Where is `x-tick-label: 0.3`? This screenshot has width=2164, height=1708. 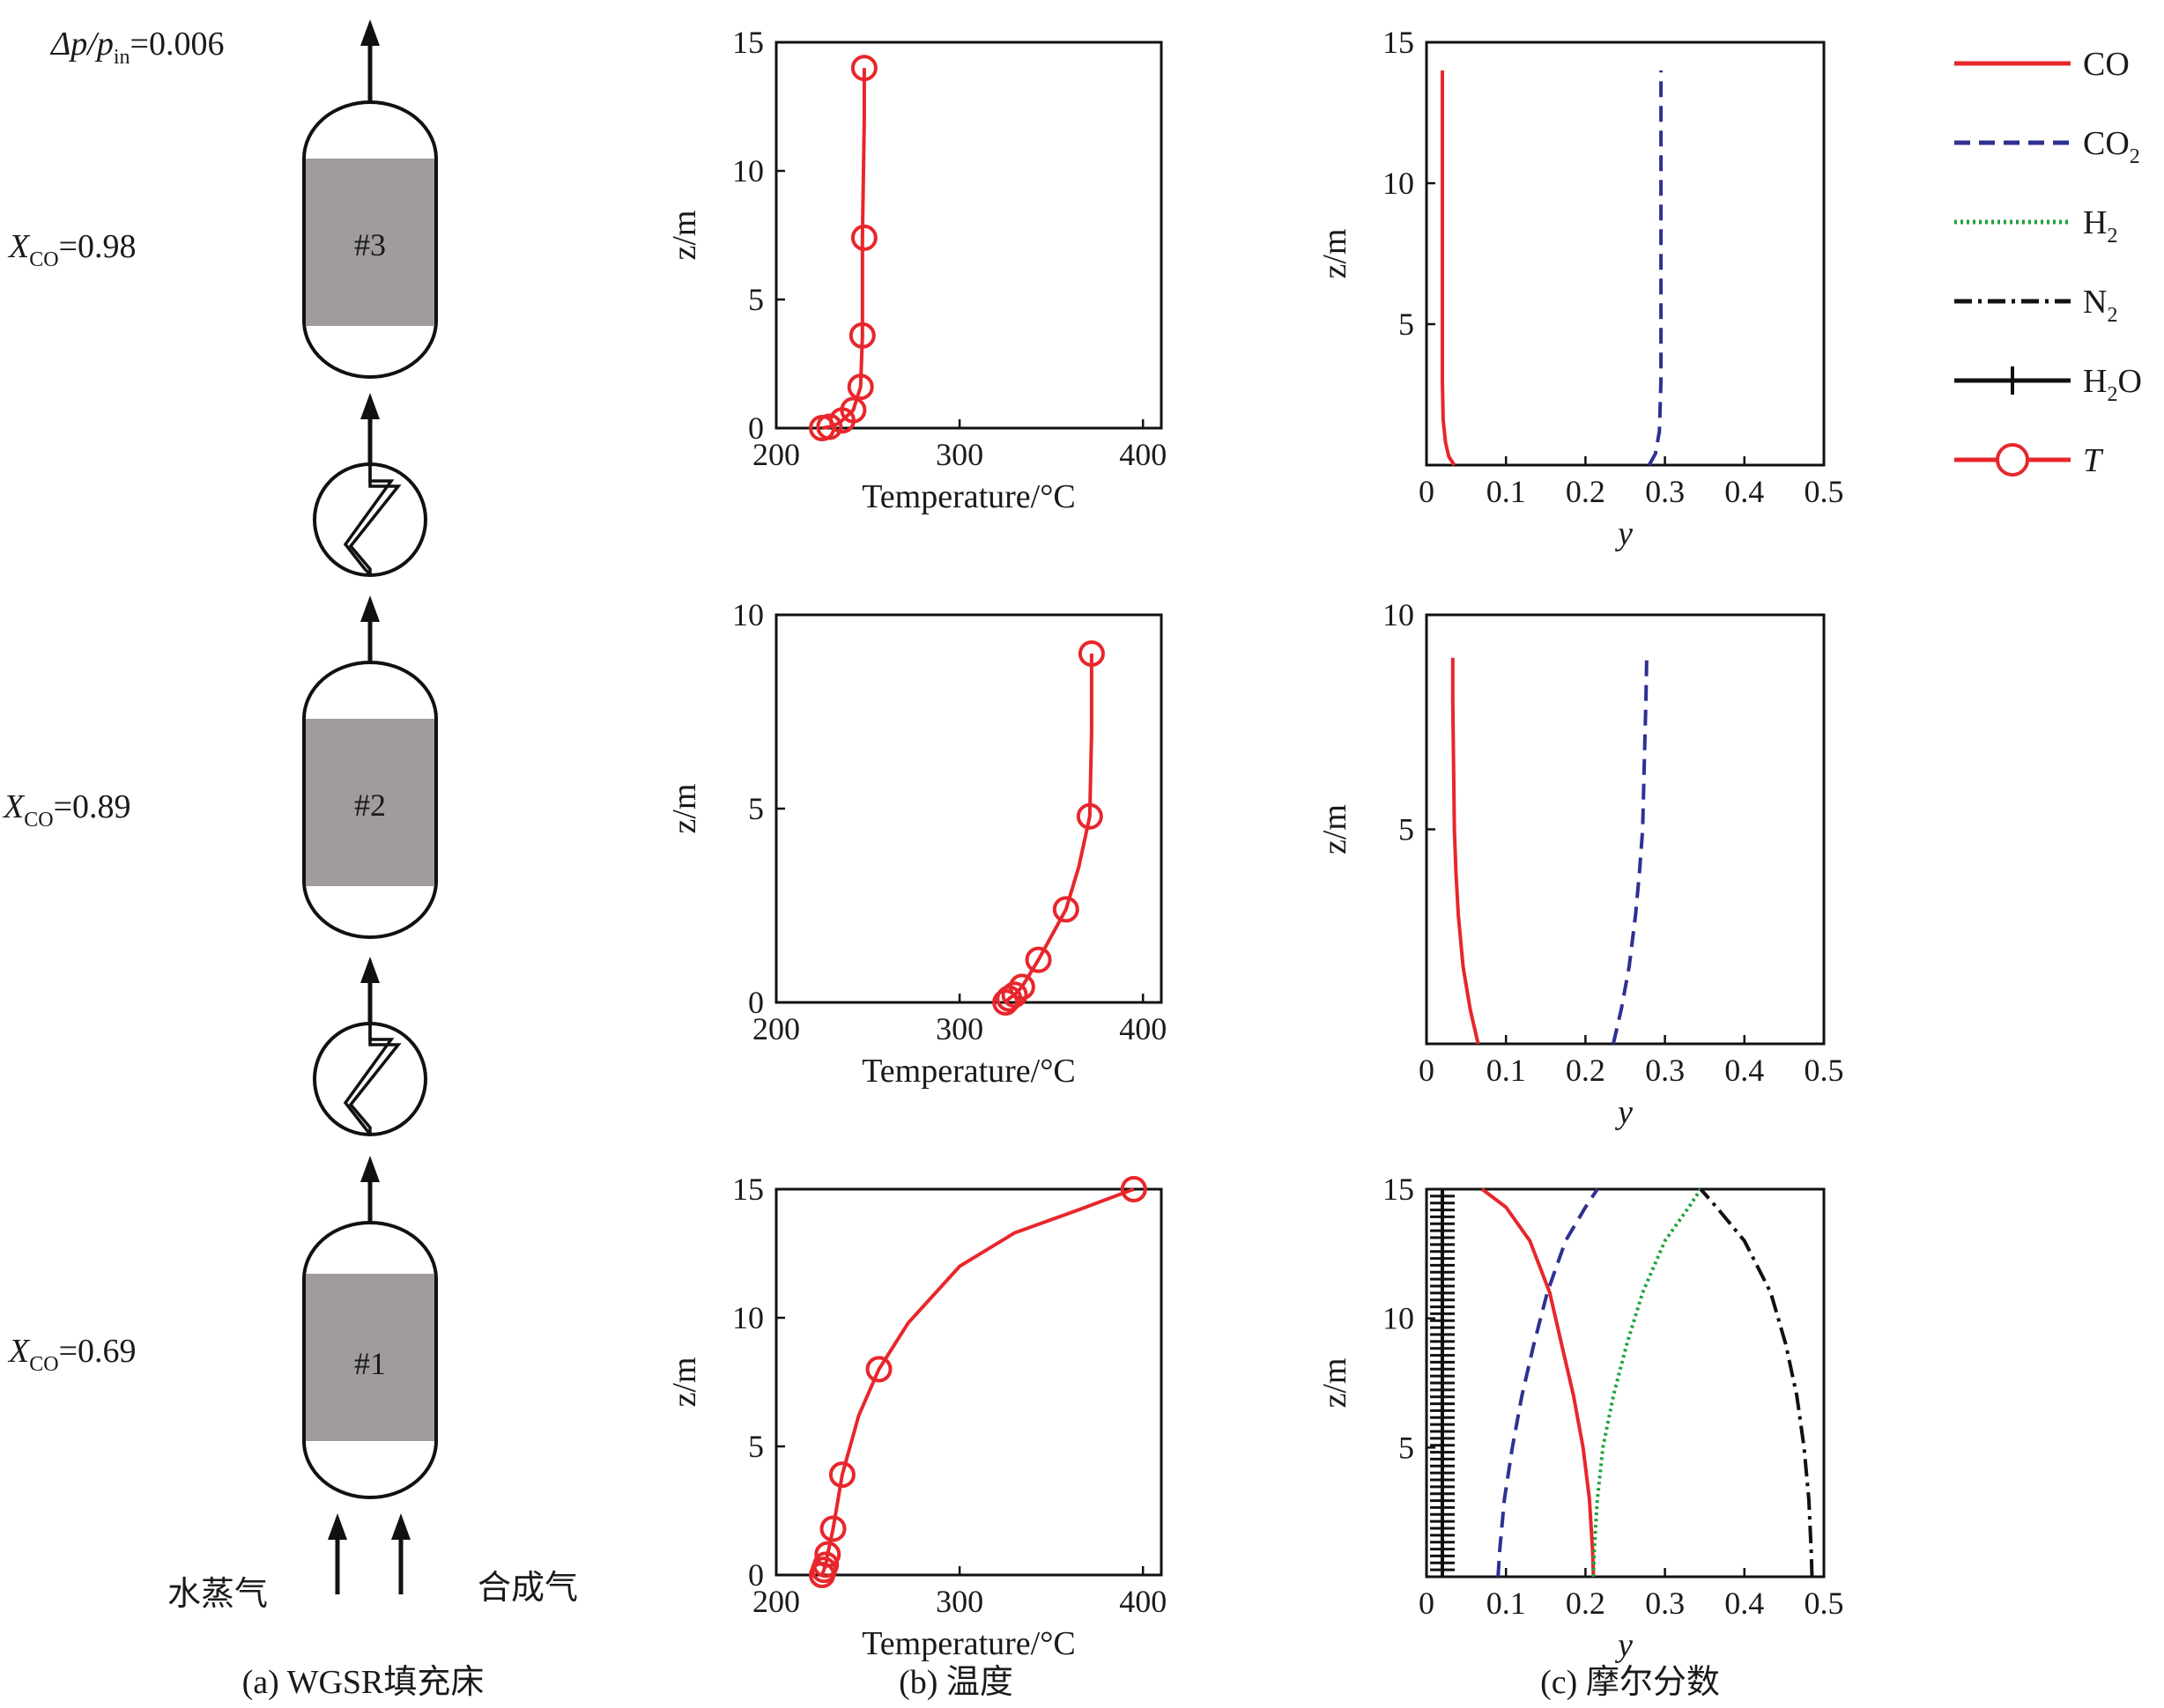 x-tick-label: 0.3 is located at coordinates (1665, 1603).